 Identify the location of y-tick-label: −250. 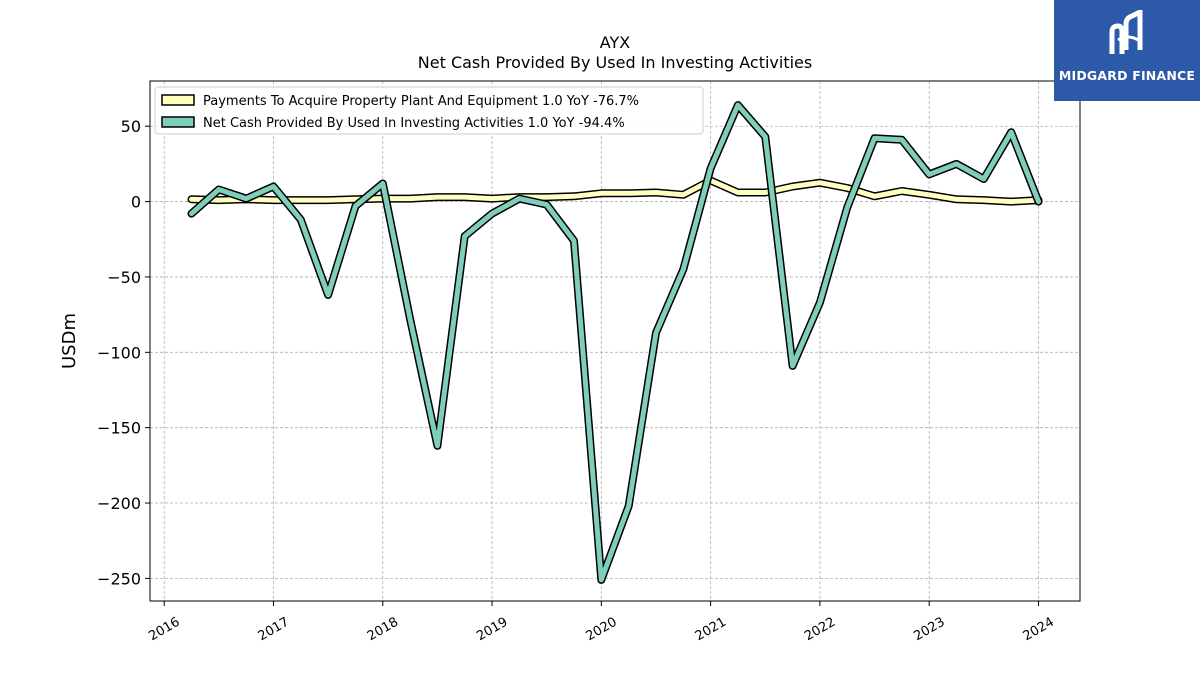
(119, 578).